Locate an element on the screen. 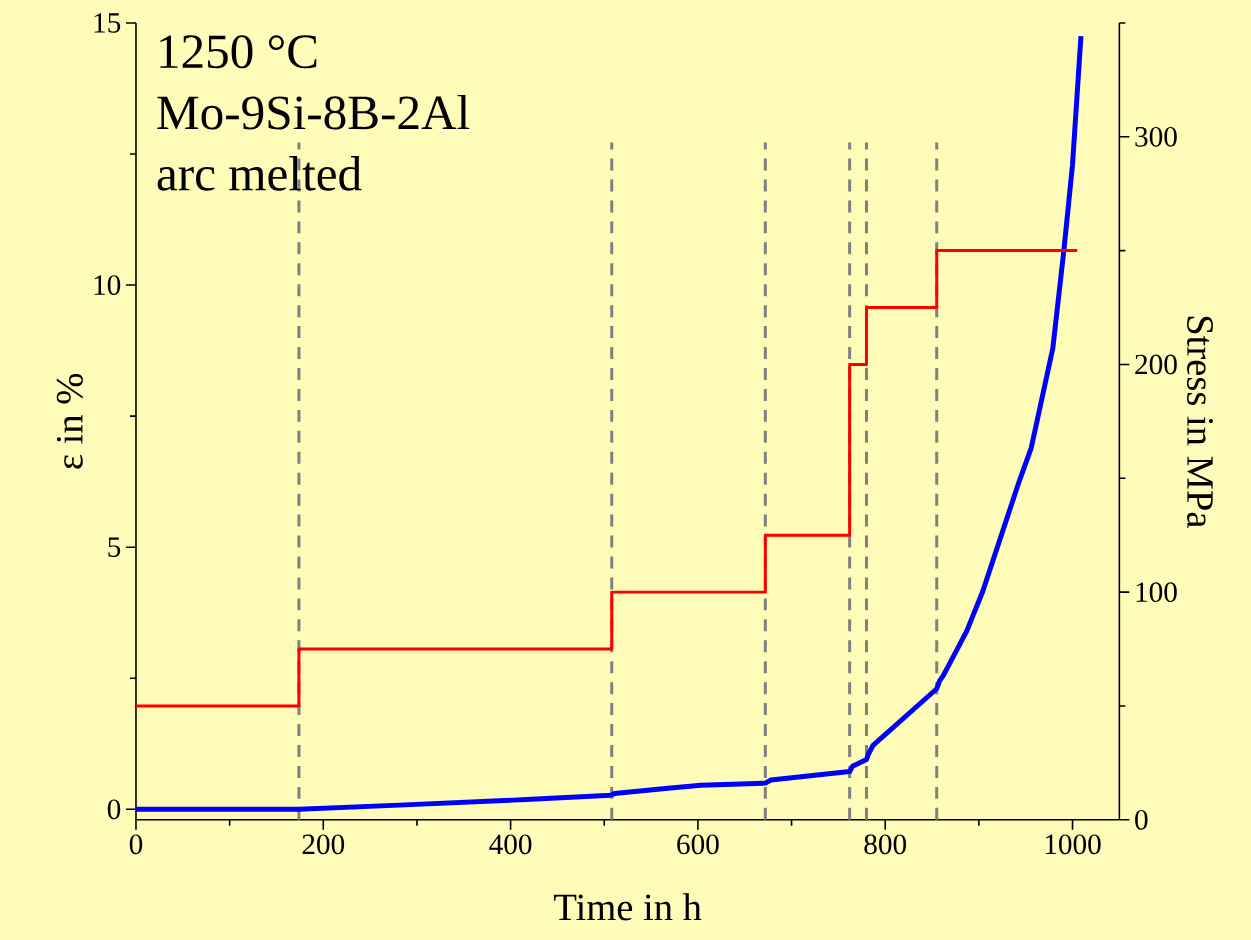 The height and width of the screenshot is (940, 1251). annotation: Mo-9Si-8B-2Al is located at coordinates (313, 112).